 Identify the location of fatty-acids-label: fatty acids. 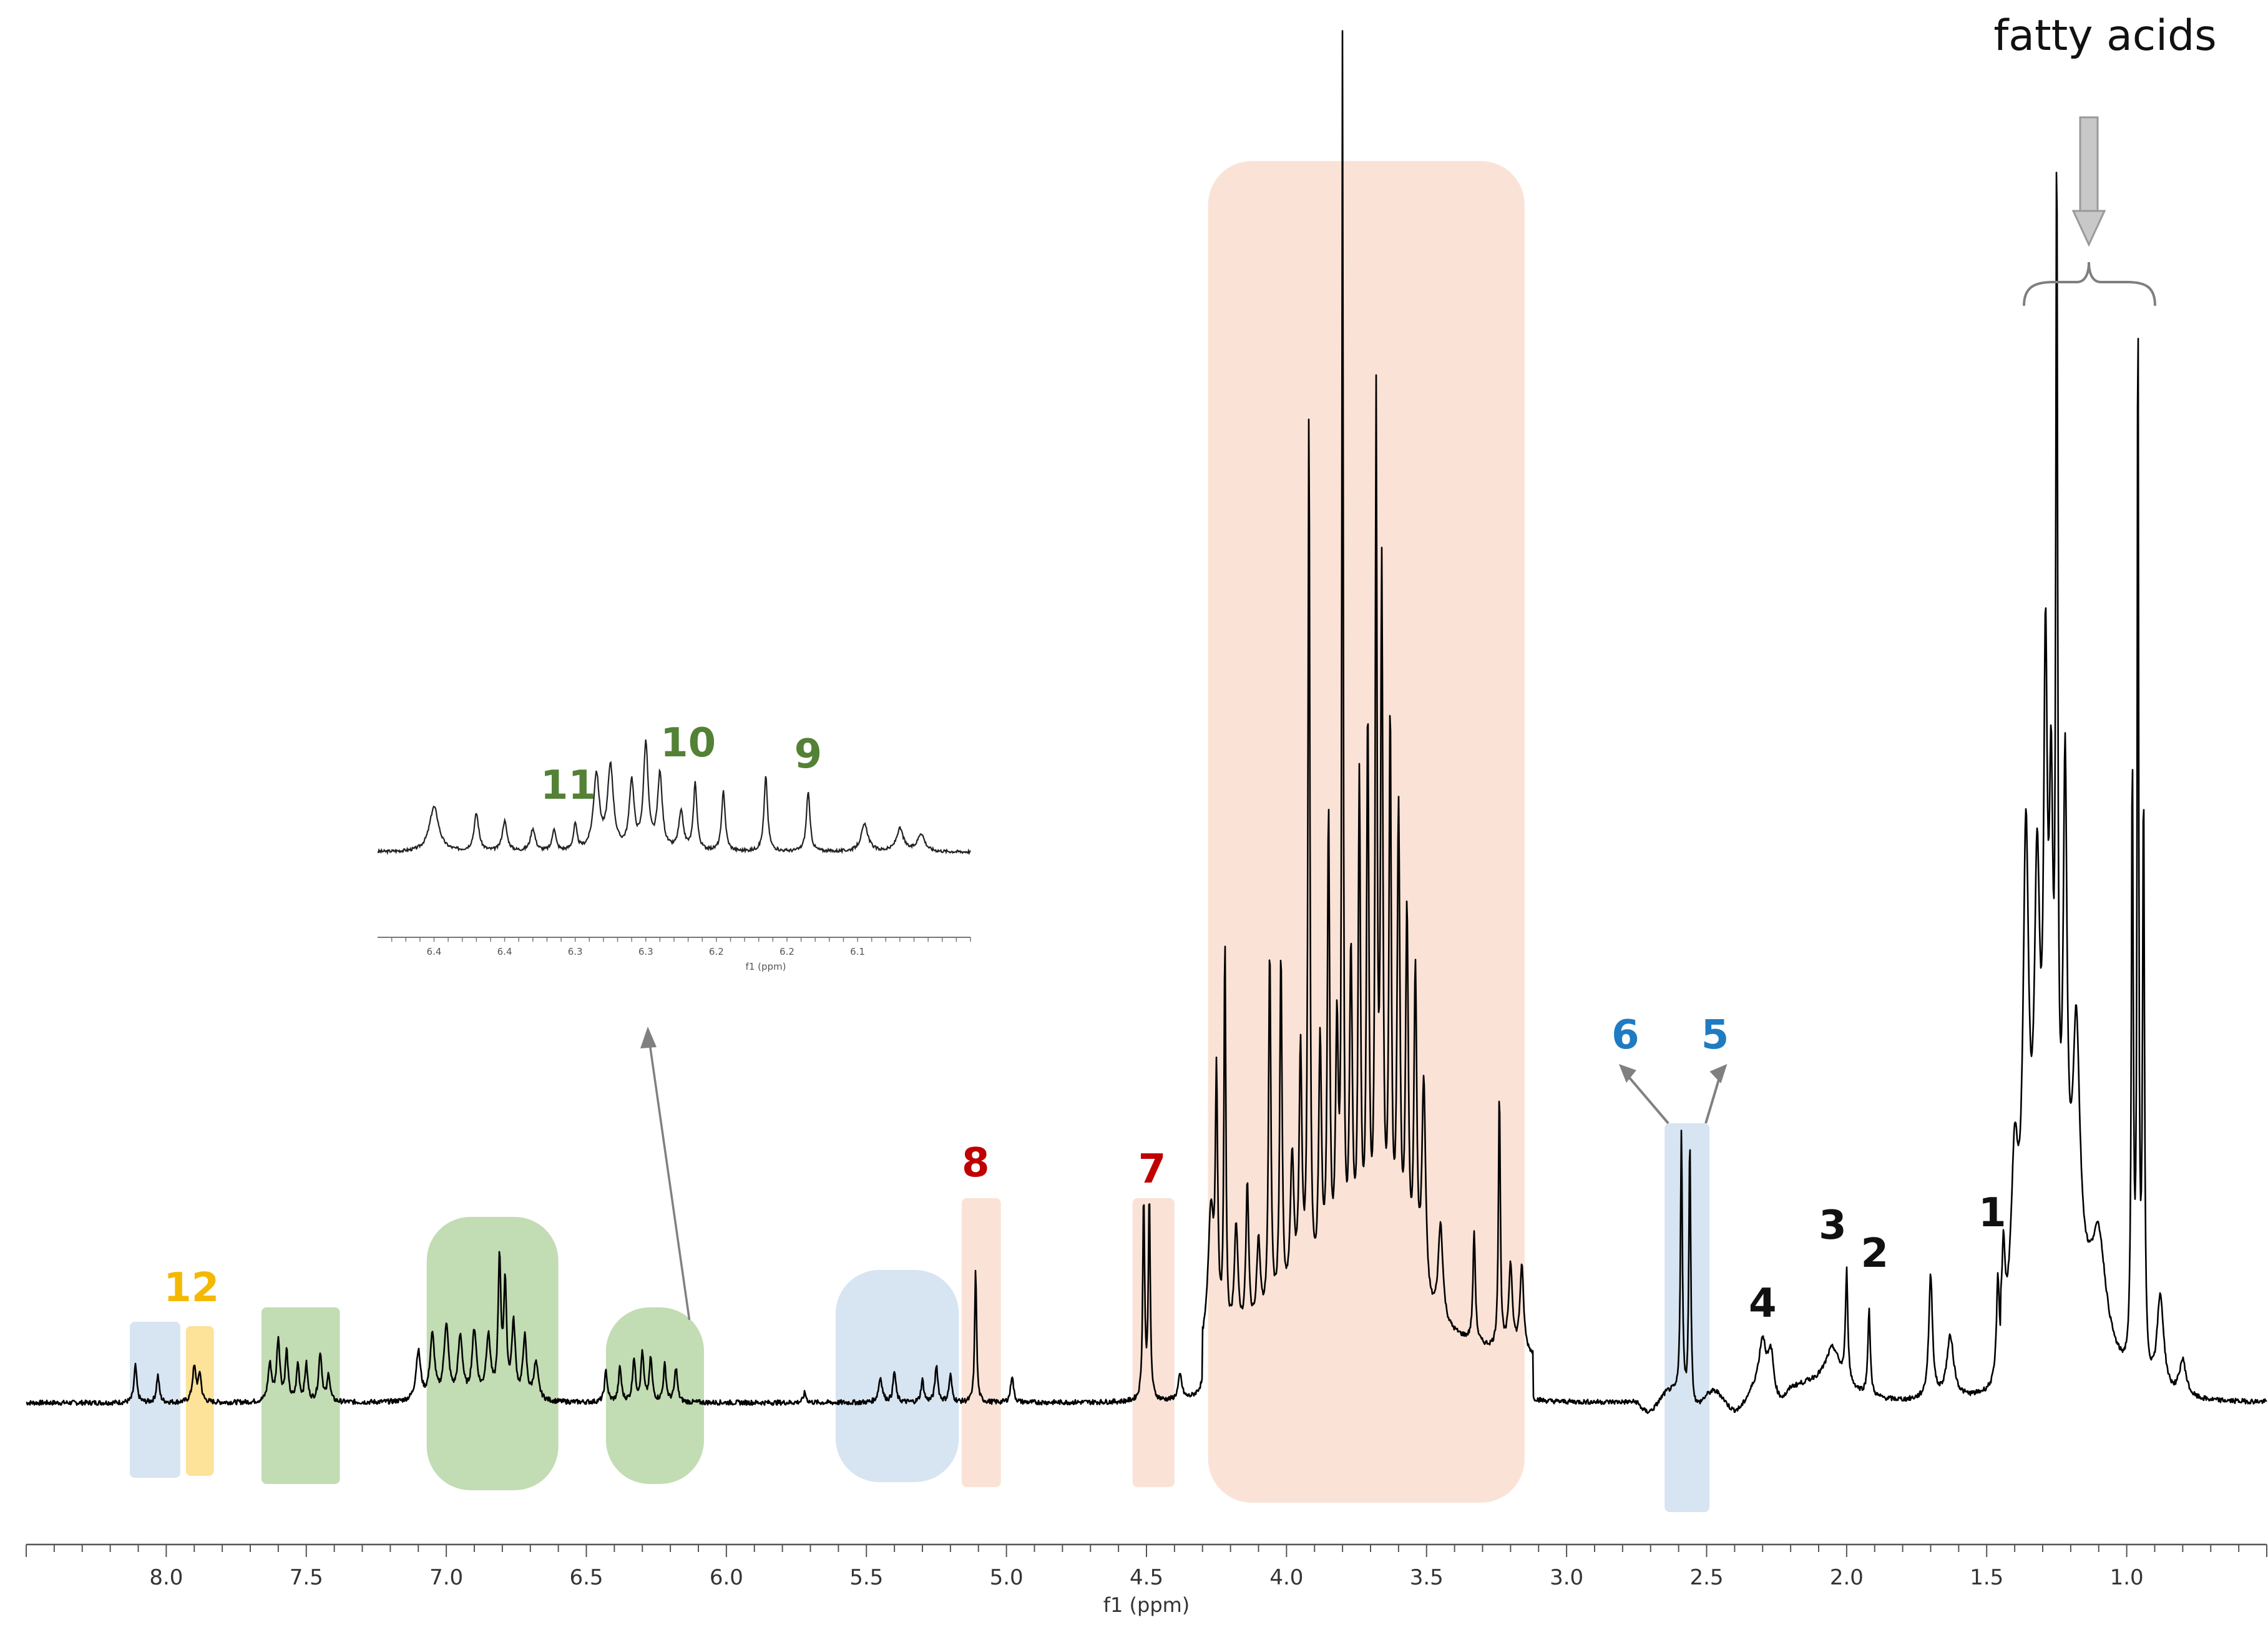
(2104, 36).